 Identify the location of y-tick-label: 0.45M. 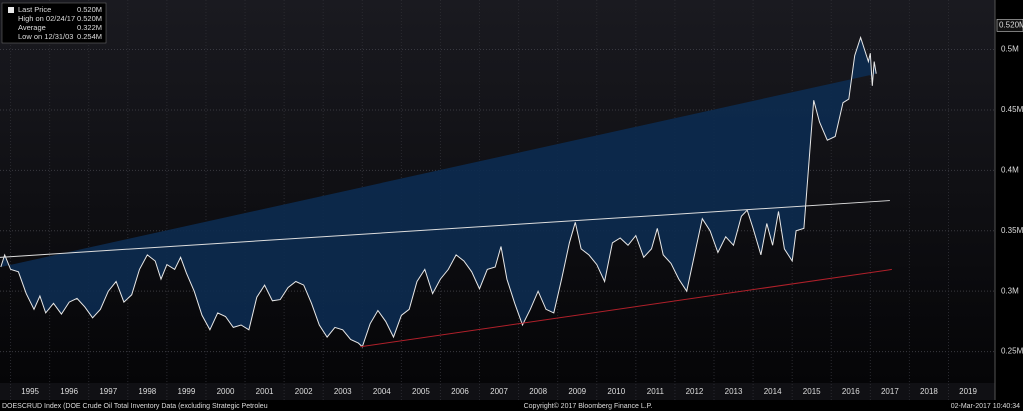
(1012, 109).